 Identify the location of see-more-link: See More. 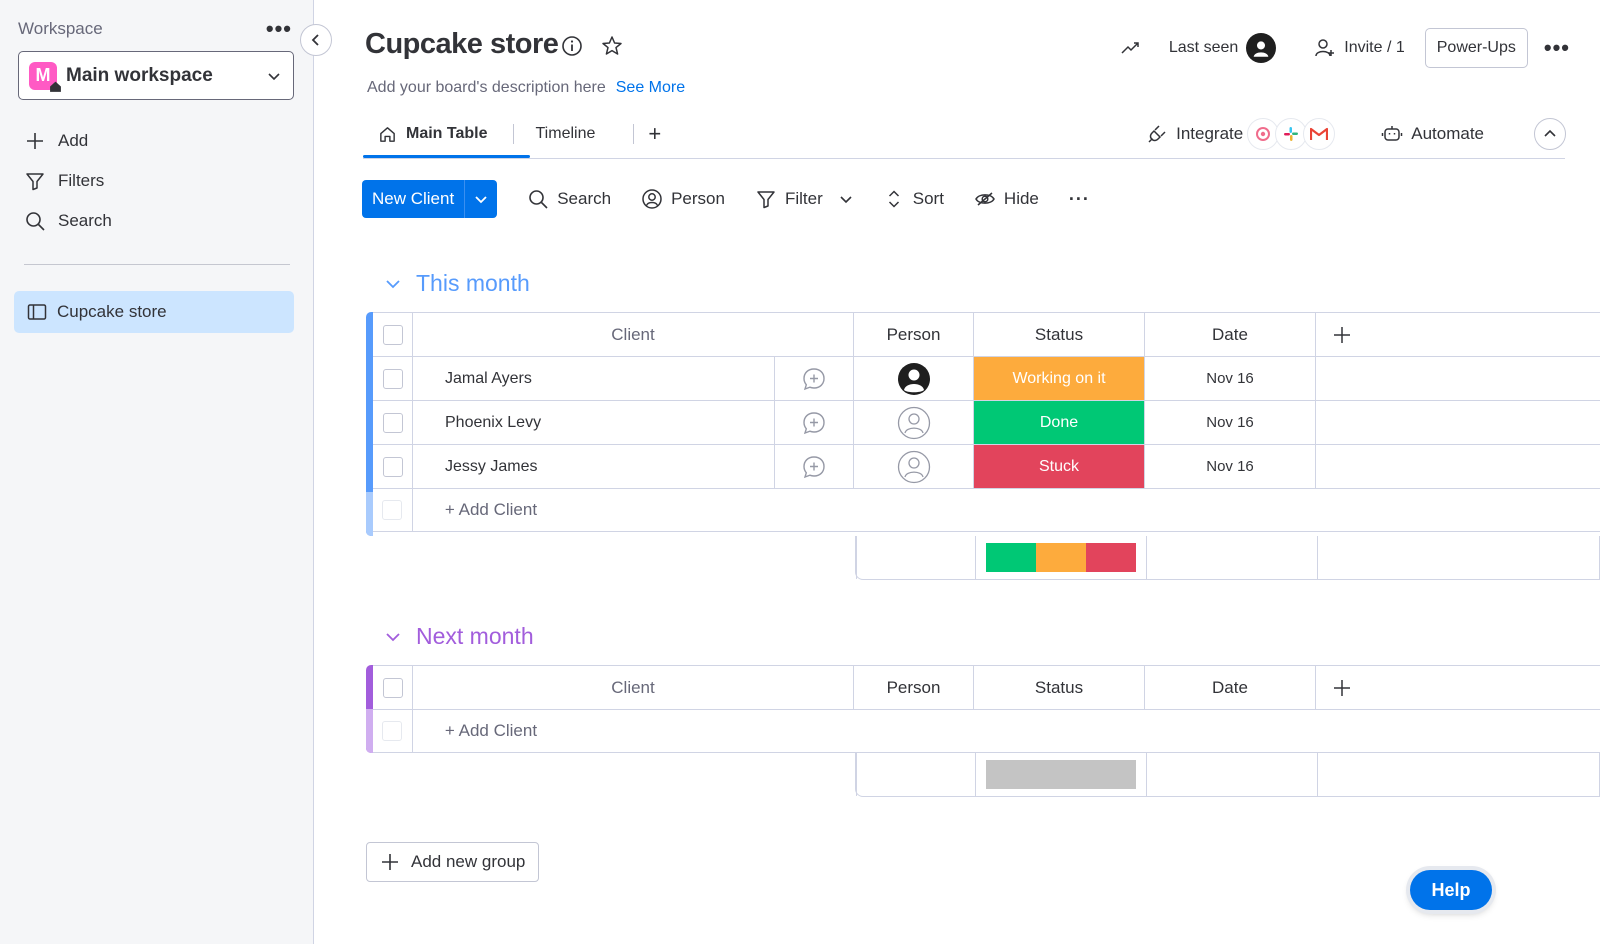
(650, 87).